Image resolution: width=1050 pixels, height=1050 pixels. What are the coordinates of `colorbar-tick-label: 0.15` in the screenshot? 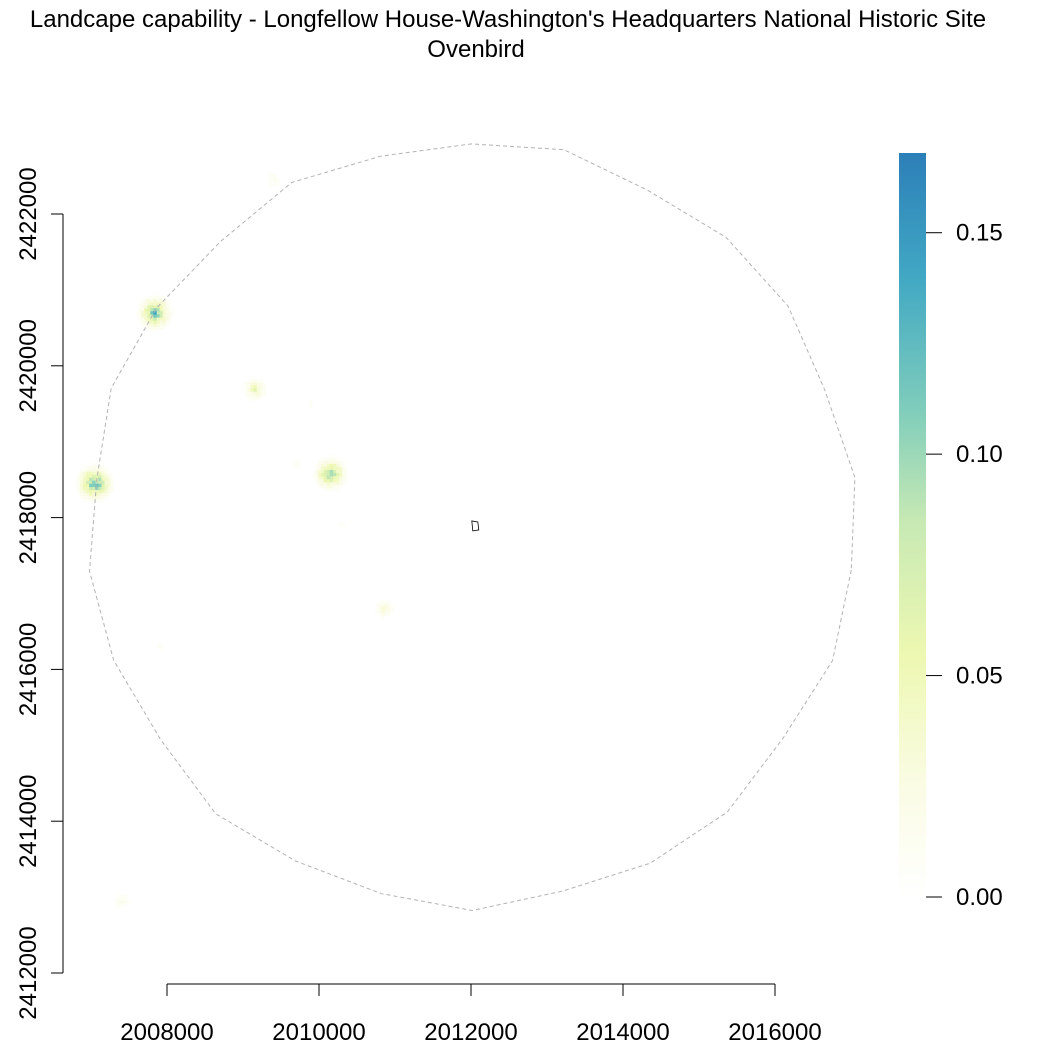 It's located at (979, 233).